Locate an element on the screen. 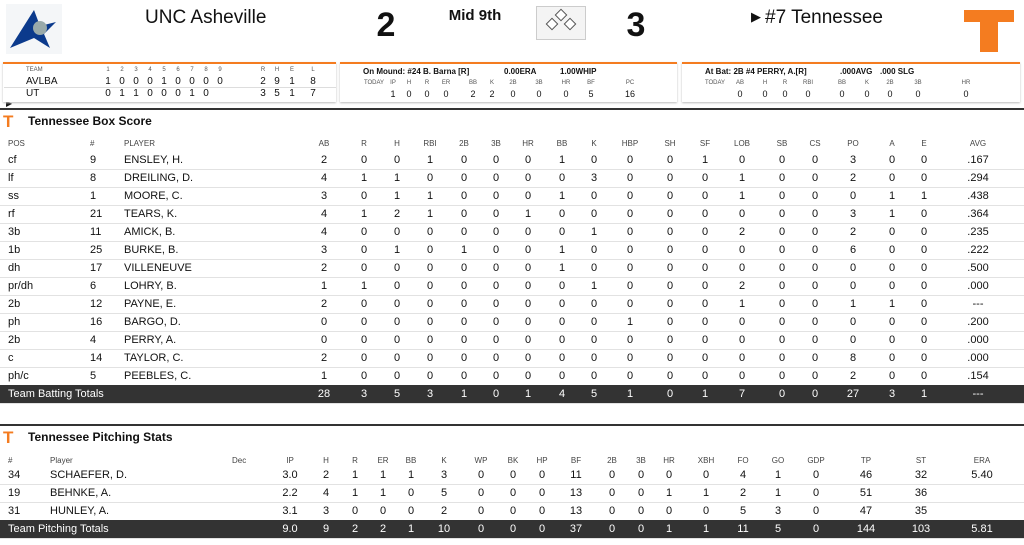  stat-header: R is located at coordinates (427, 83).